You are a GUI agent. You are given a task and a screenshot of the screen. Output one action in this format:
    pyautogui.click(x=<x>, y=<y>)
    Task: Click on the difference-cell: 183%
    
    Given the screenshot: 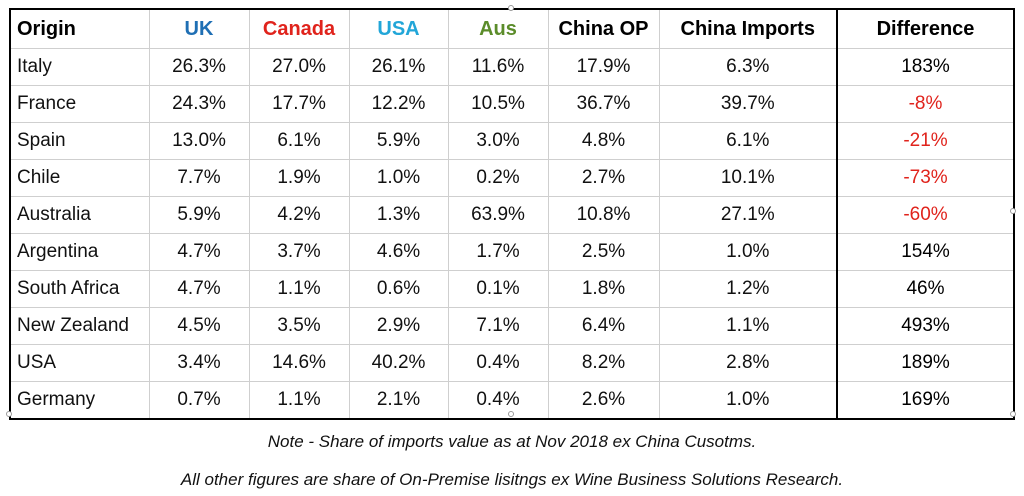 What is the action you would take?
    pyautogui.click(x=925, y=67)
    